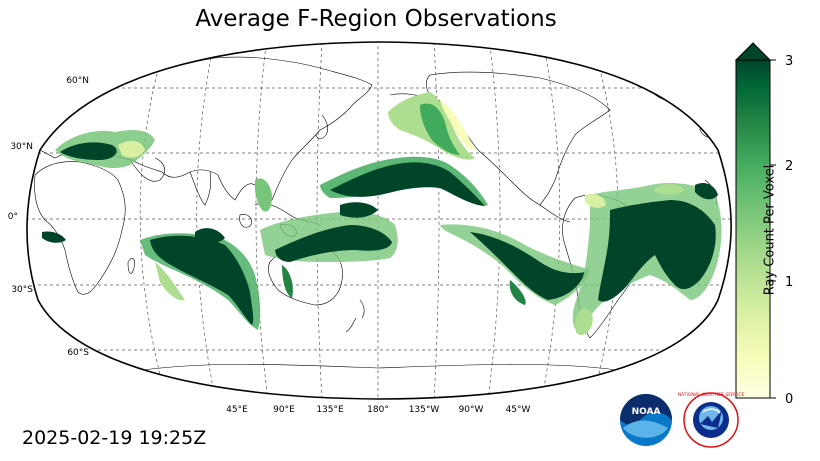  Describe the element at coordinates (518, 410) in the screenshot. I see `lon-label-45w: 45°W` at that location.